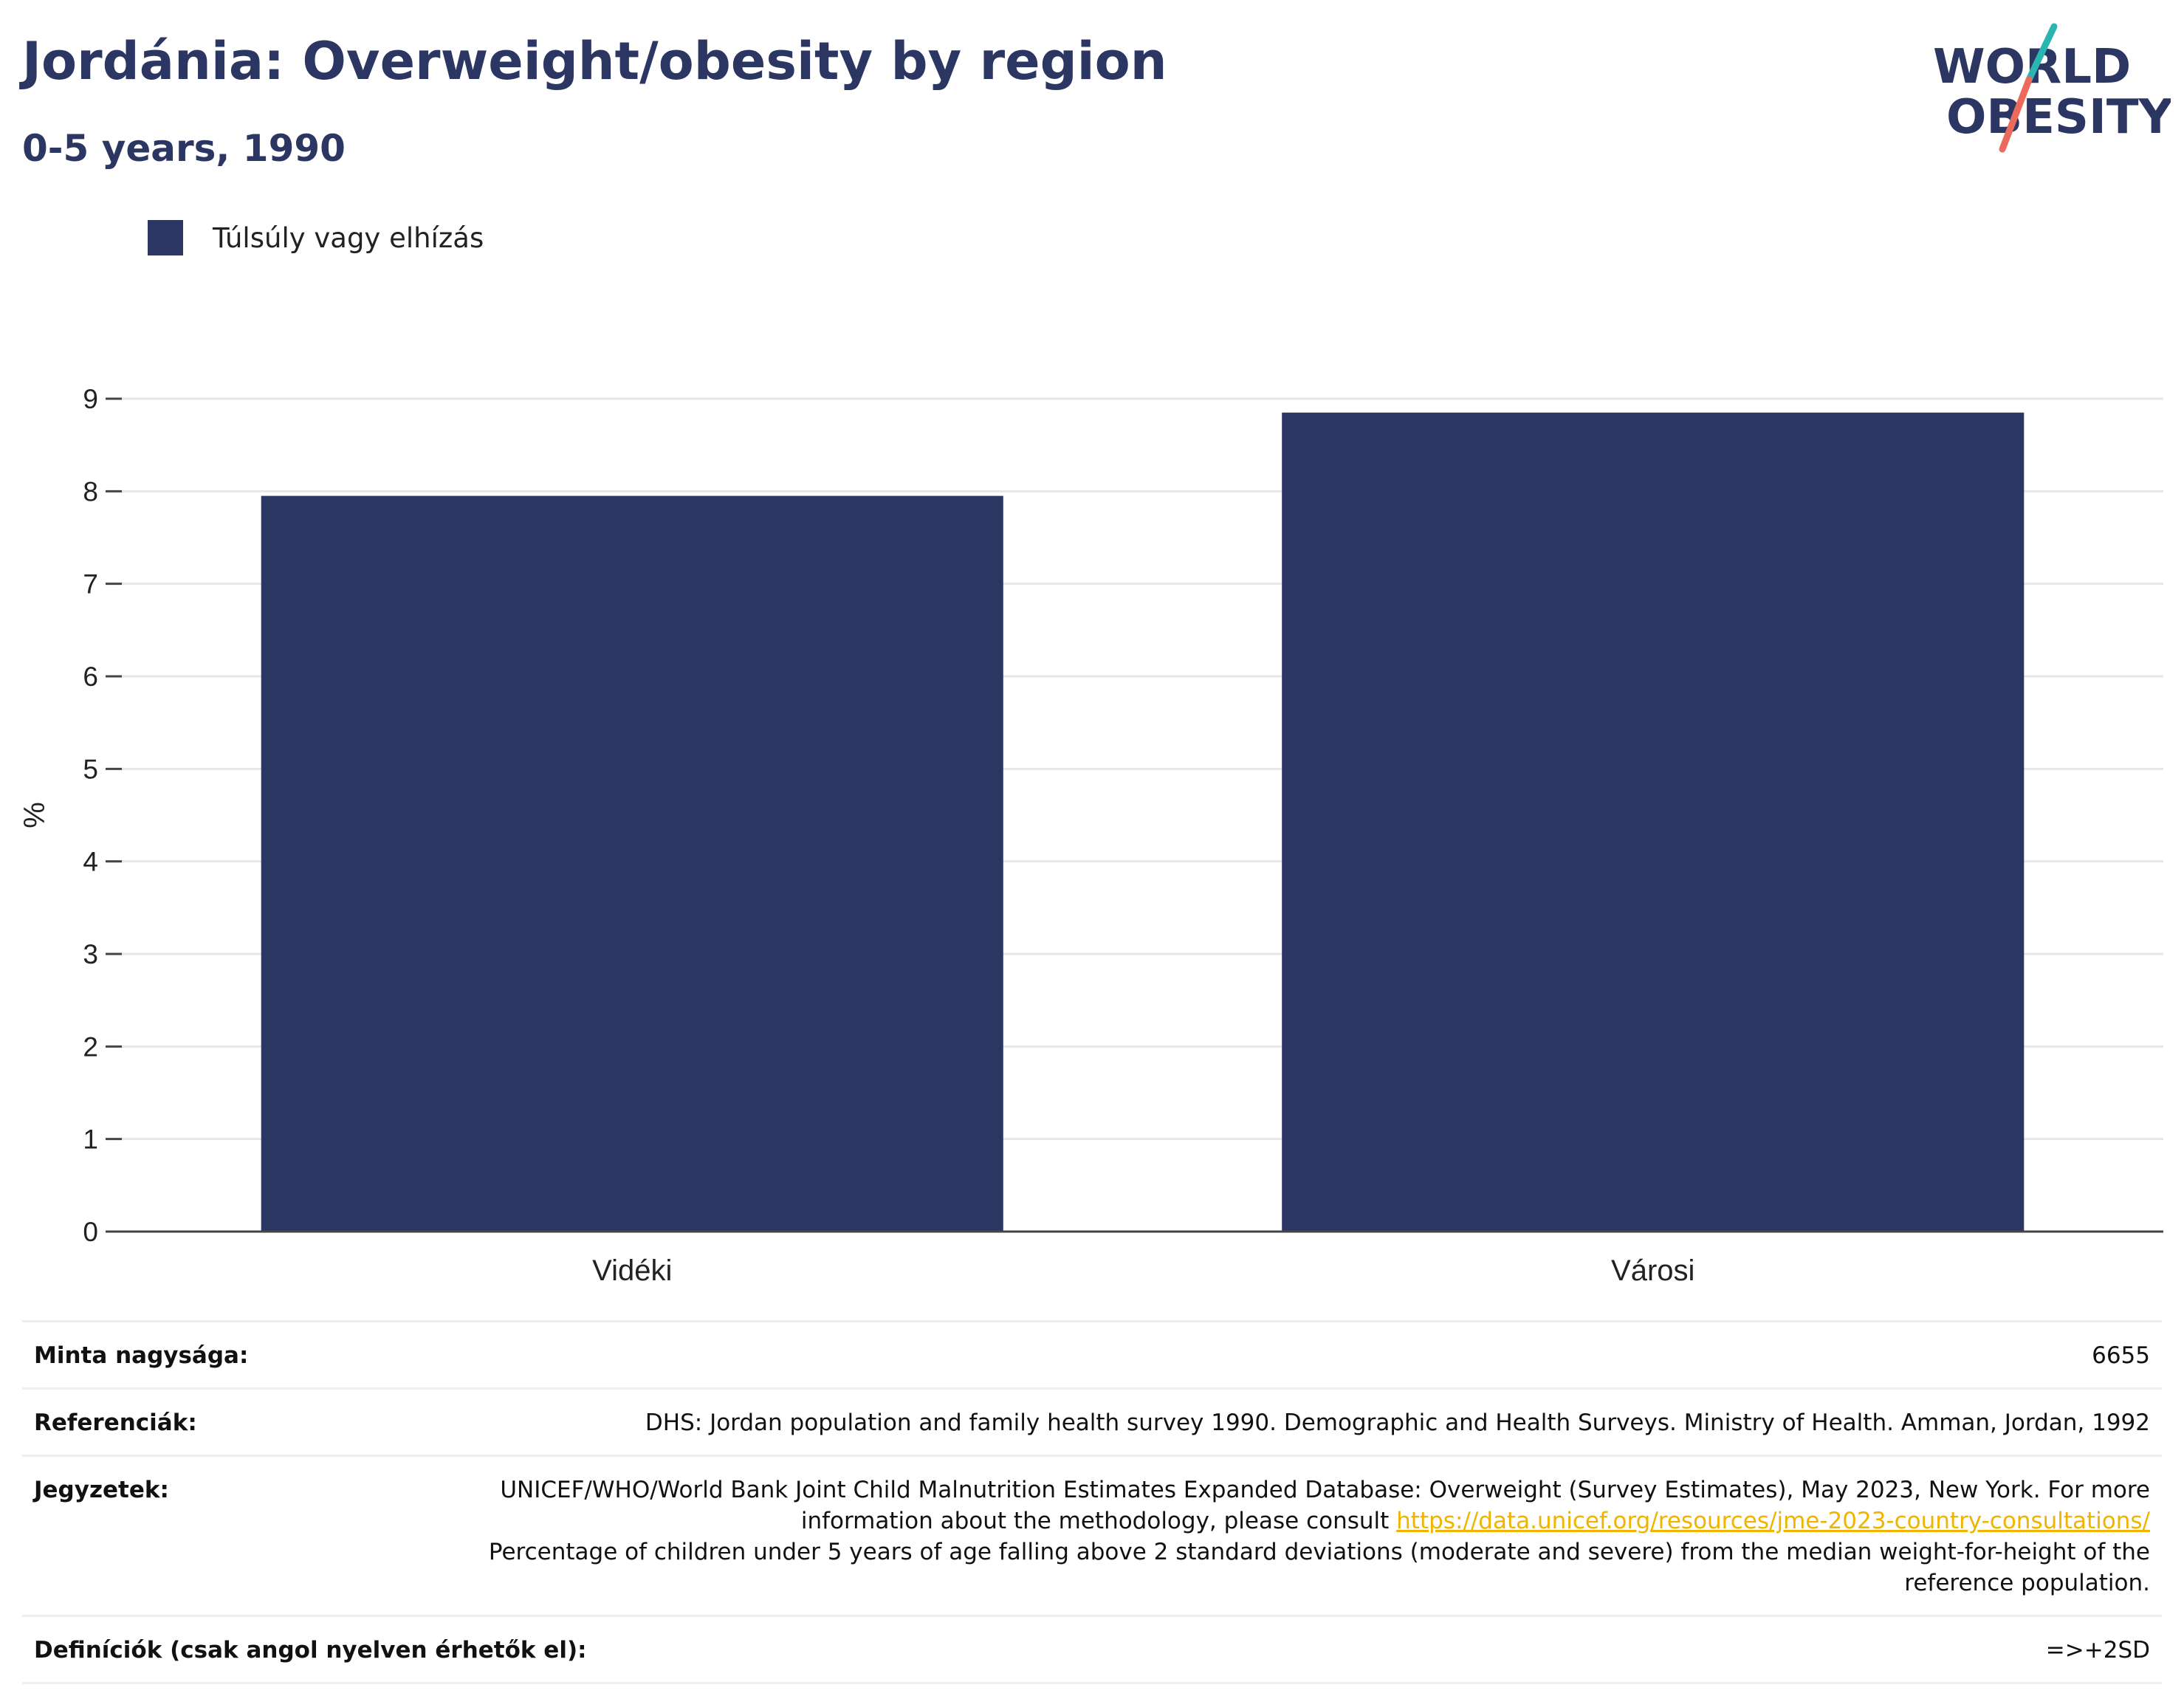 The height and width of the screenshot is (1696, 2184). I want to click on chart-title: Jordánia: Overweight/obesity by region, so click(594, 61).